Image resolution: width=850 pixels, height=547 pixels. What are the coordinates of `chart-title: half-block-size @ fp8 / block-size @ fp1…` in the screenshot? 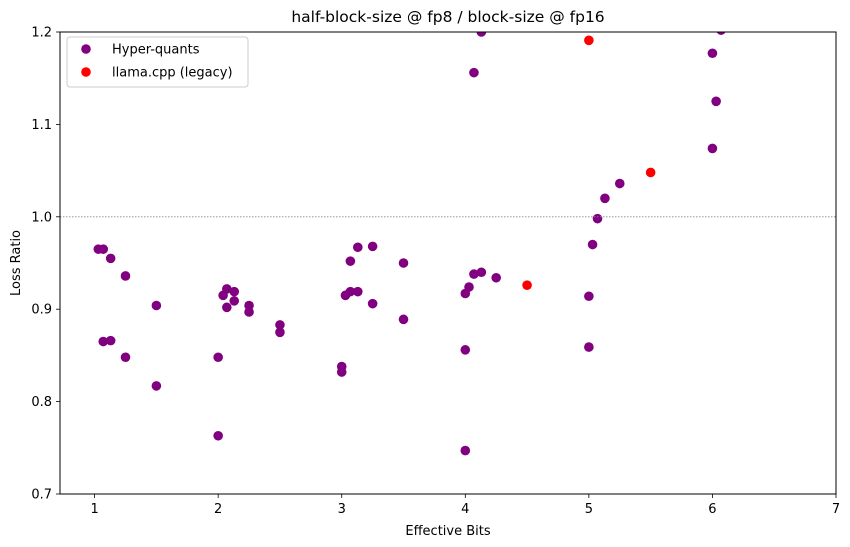 It's located at (447, 17).